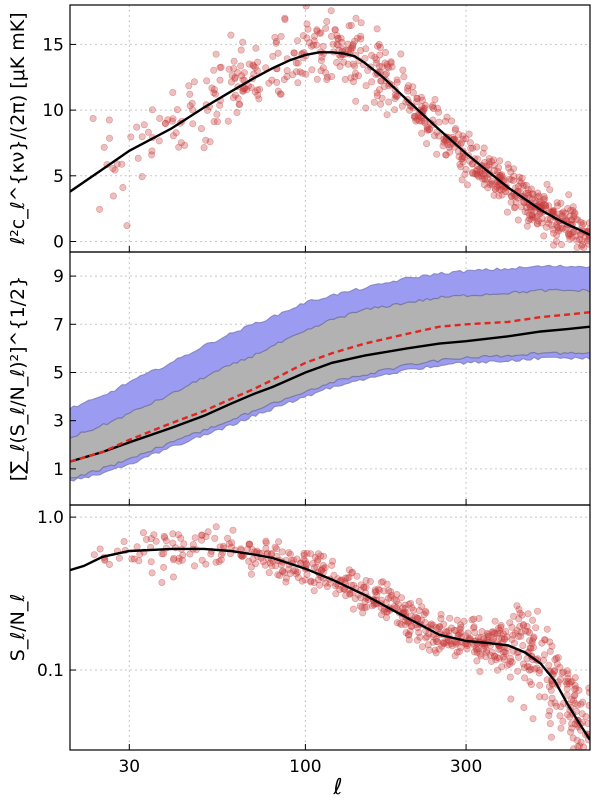 Image resolution: width=600 pixels, height=804 pixels. I want to click on x-tick-label: 100, so click(305, 767).